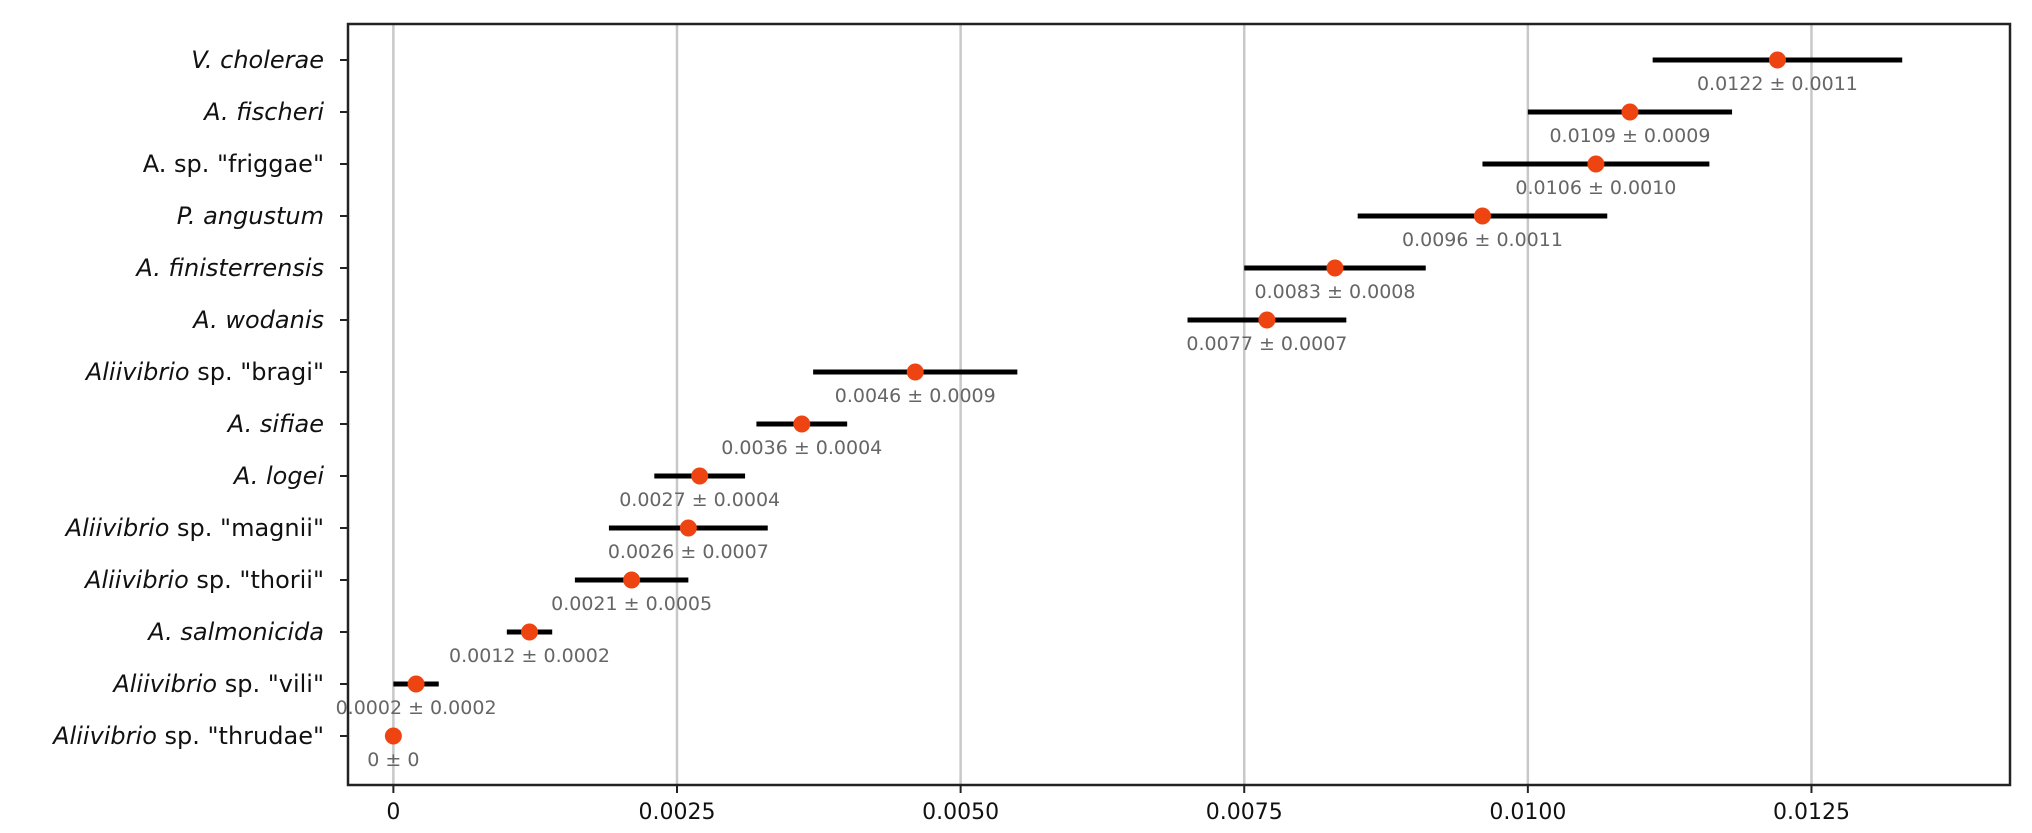  What do you see at coordinates (1527, 812) in the screenshot?
I see `x-tick-label: 0.0100` at bounding box center [1527, 812].